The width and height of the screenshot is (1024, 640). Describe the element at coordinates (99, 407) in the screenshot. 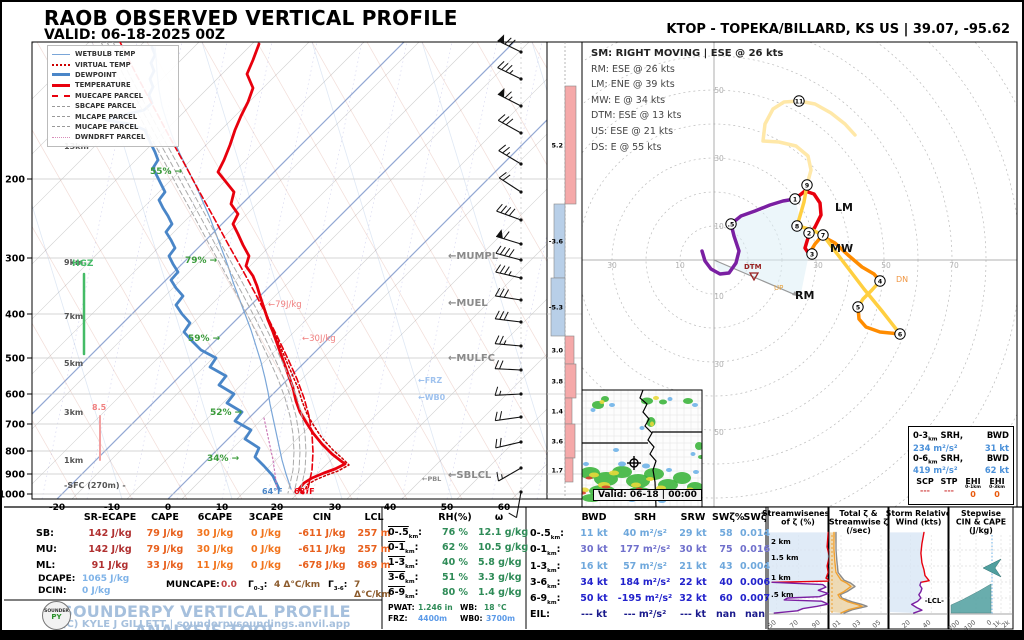

I see `svg-text: 8.5` at that location.